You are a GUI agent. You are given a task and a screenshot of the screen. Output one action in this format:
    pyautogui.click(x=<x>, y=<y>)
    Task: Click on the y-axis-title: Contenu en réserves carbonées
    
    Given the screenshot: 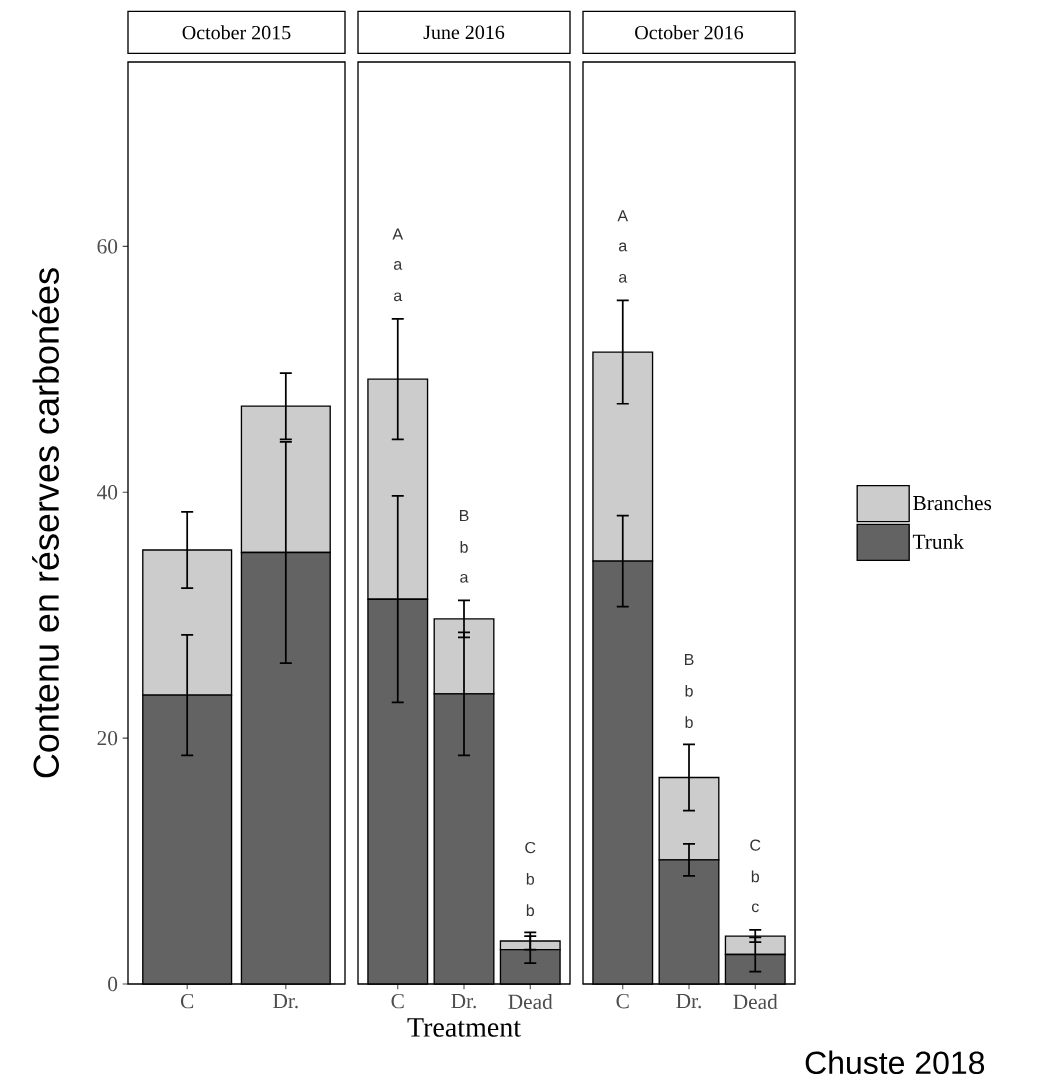 What is the action you would take?
    pyautogui.click(x=45, y=523)
    